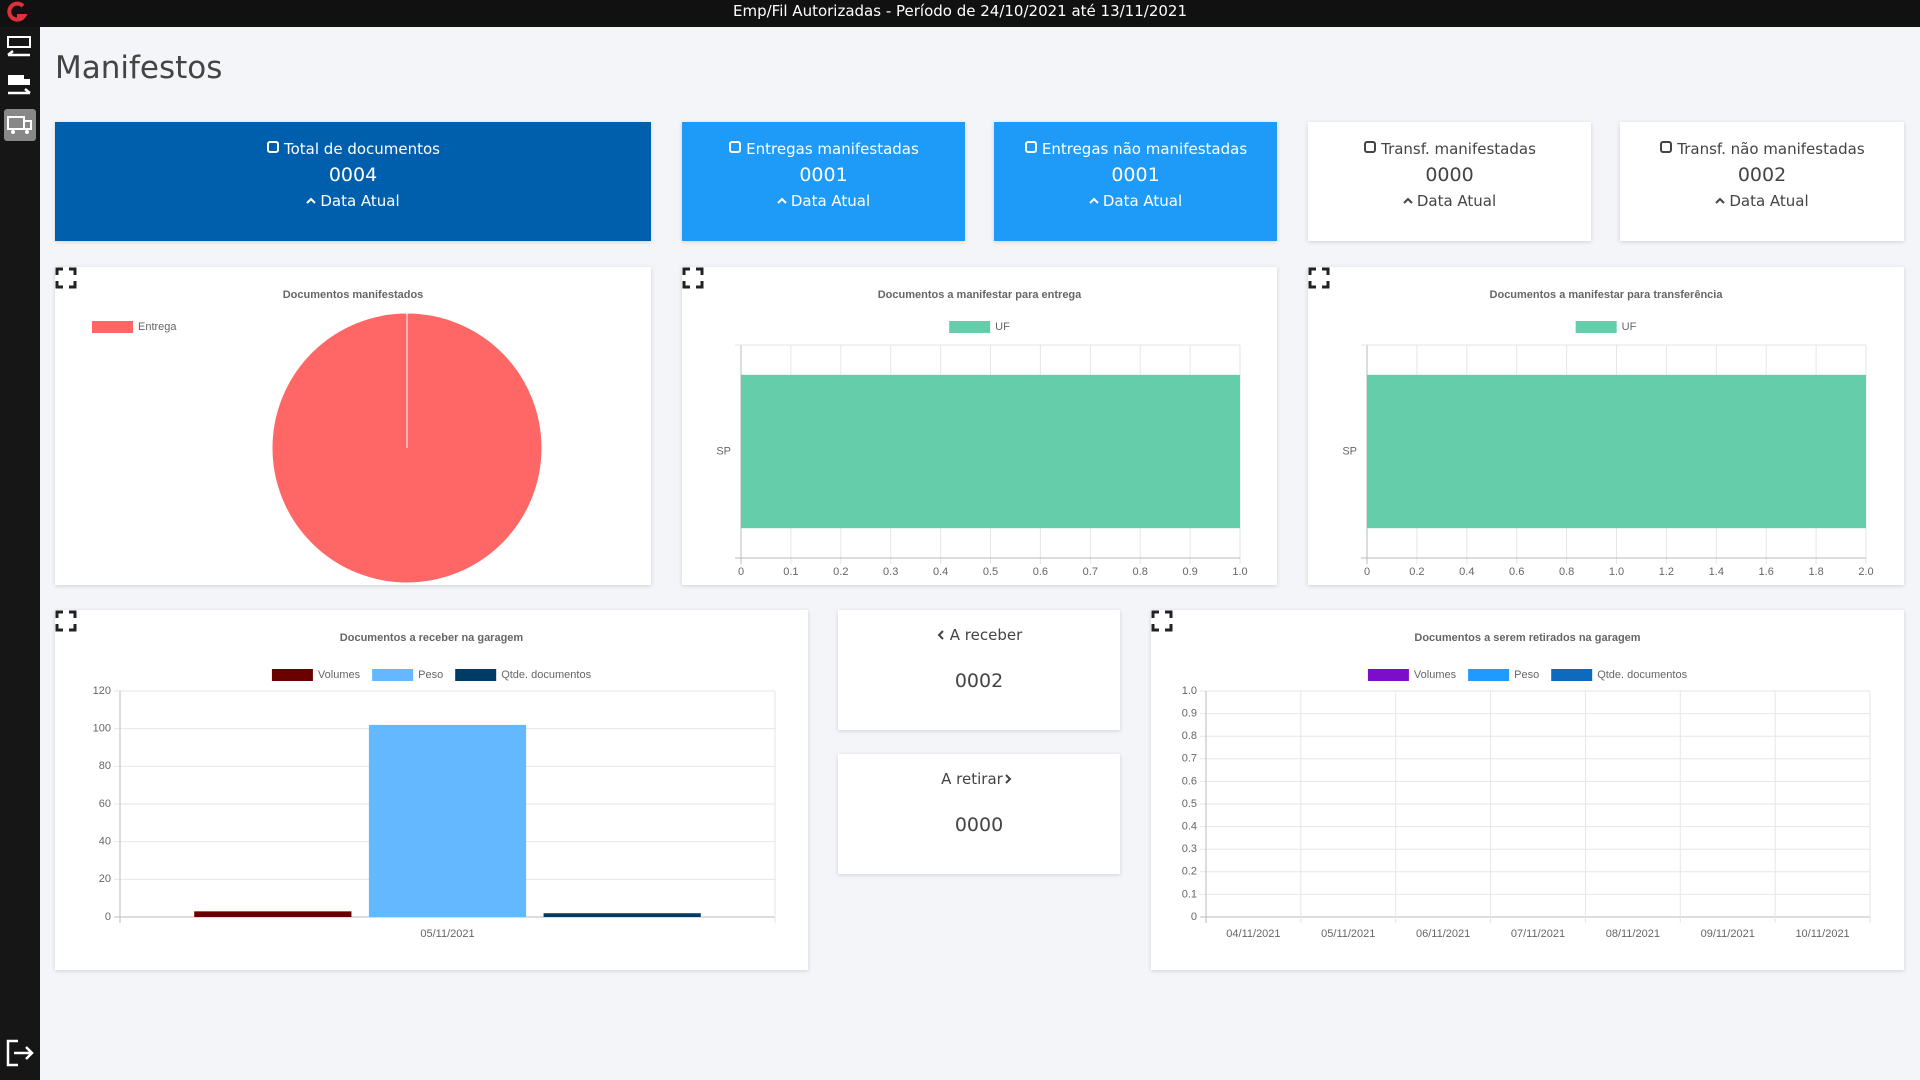 Image resolution: width=1920 pixels, height=1080 pixels. What do you see at coordinates (1666, 572) in the screenshot?
I see `x-tick-label: 1.2` at bounding box center [1666, 572].